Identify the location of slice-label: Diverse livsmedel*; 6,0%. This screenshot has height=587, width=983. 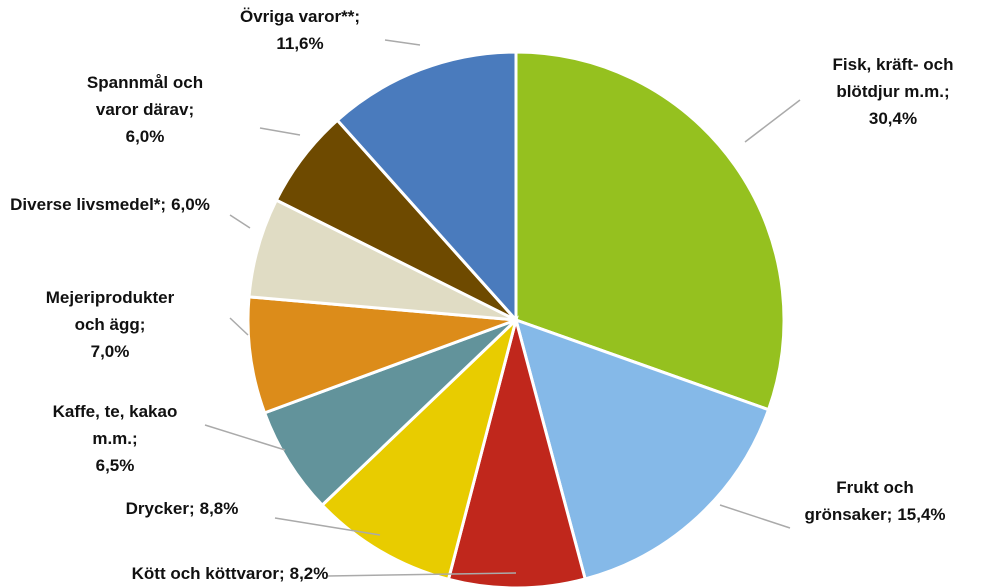
(110, 204).